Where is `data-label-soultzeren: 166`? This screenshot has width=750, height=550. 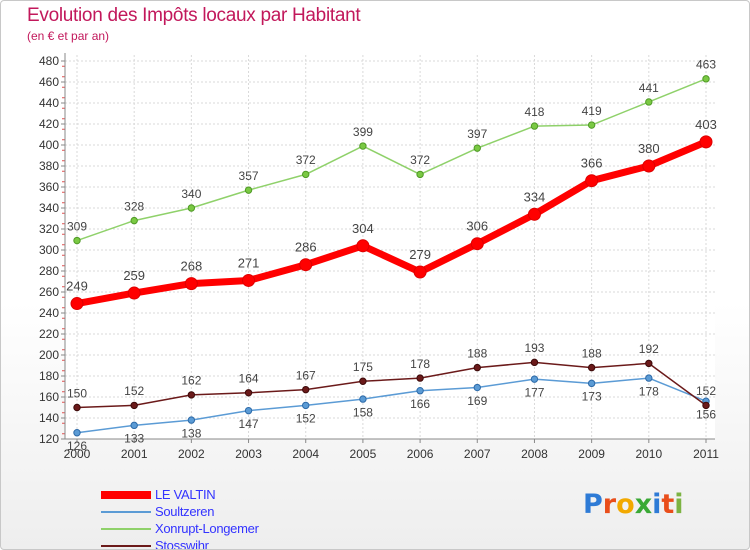 data-label-soultzeren: 166 is located at coordinates (420, 404).